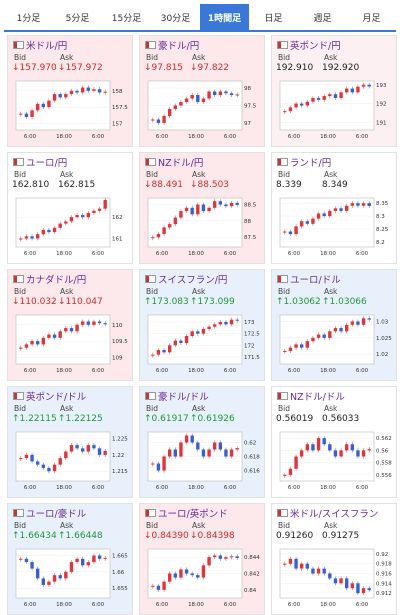 This screenshot has width=400, height=615. I want to click on pair-name: 豪ドル/円, so click(179, 46).